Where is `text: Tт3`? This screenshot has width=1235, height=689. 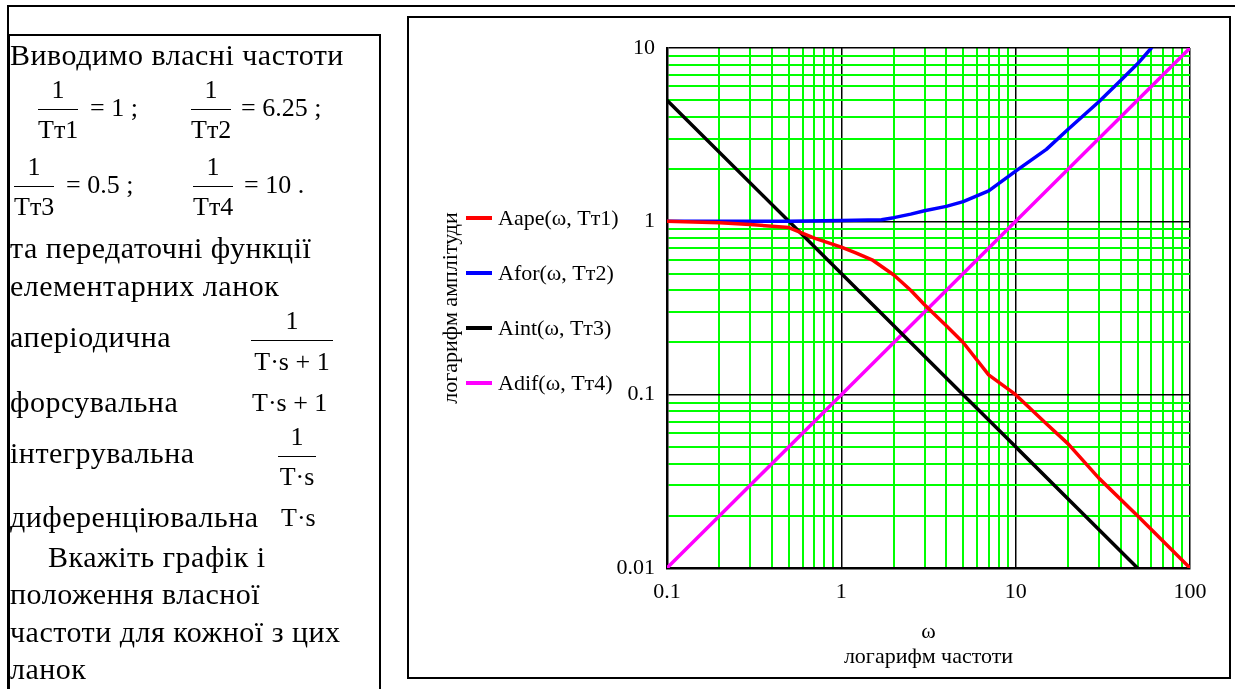
text: Tт3 is located at coordinates (34, 207).